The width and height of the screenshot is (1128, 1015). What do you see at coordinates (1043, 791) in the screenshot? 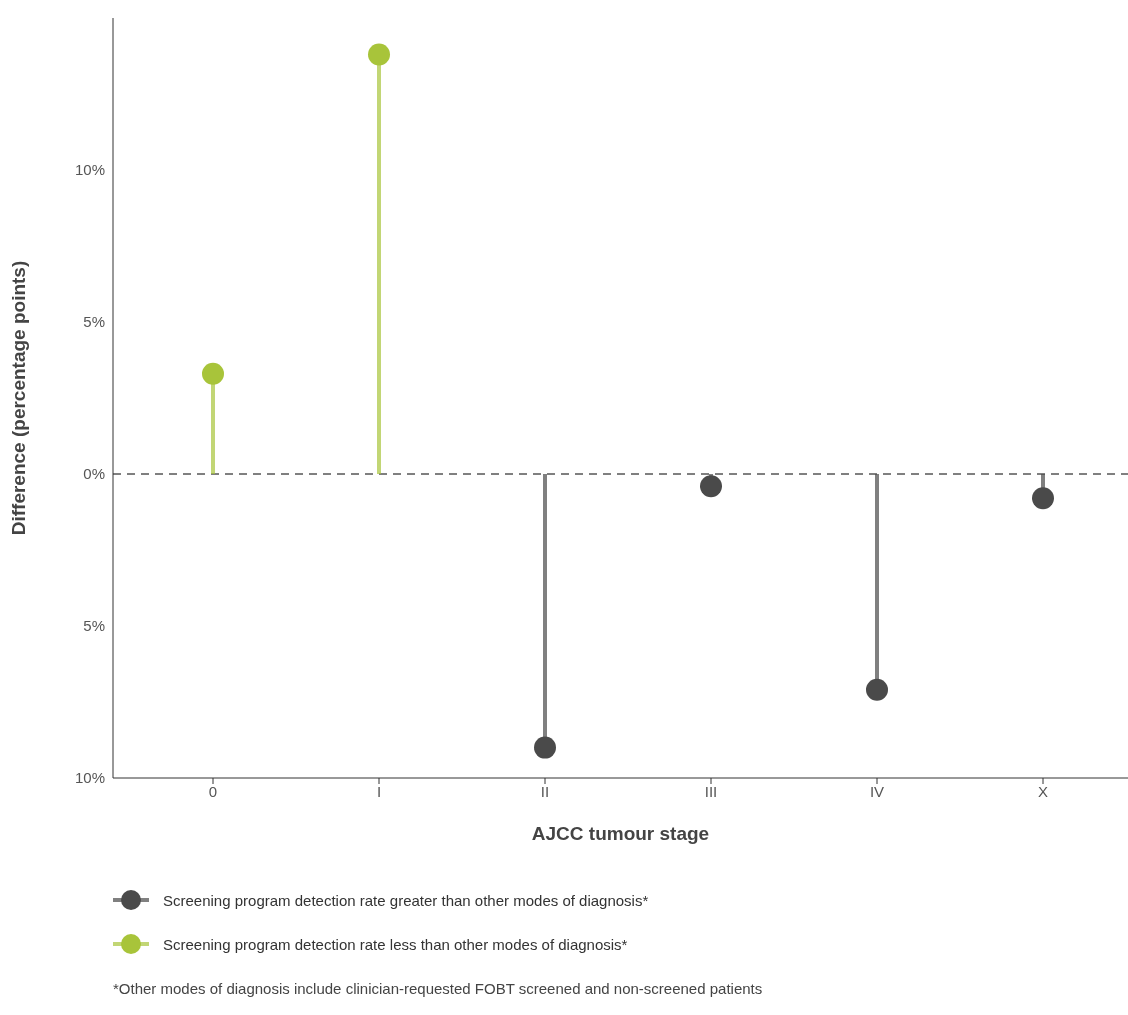
I see `x-tick-label: X` at bounding box center [1043, 791].